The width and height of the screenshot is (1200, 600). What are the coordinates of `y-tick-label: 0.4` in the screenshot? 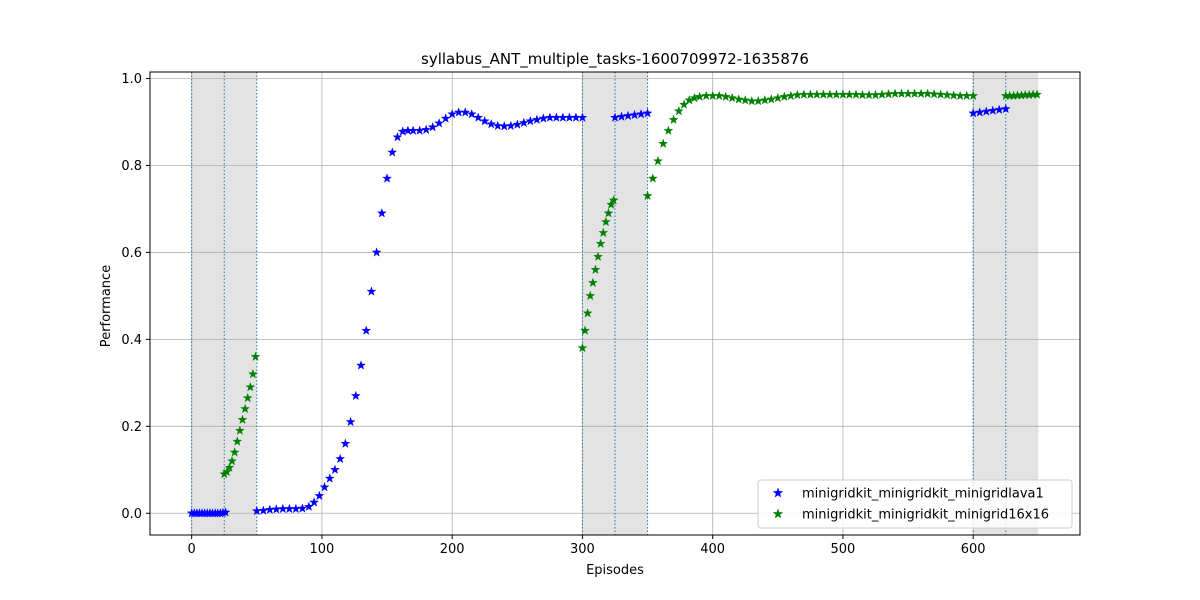 It's located at (131, 340).